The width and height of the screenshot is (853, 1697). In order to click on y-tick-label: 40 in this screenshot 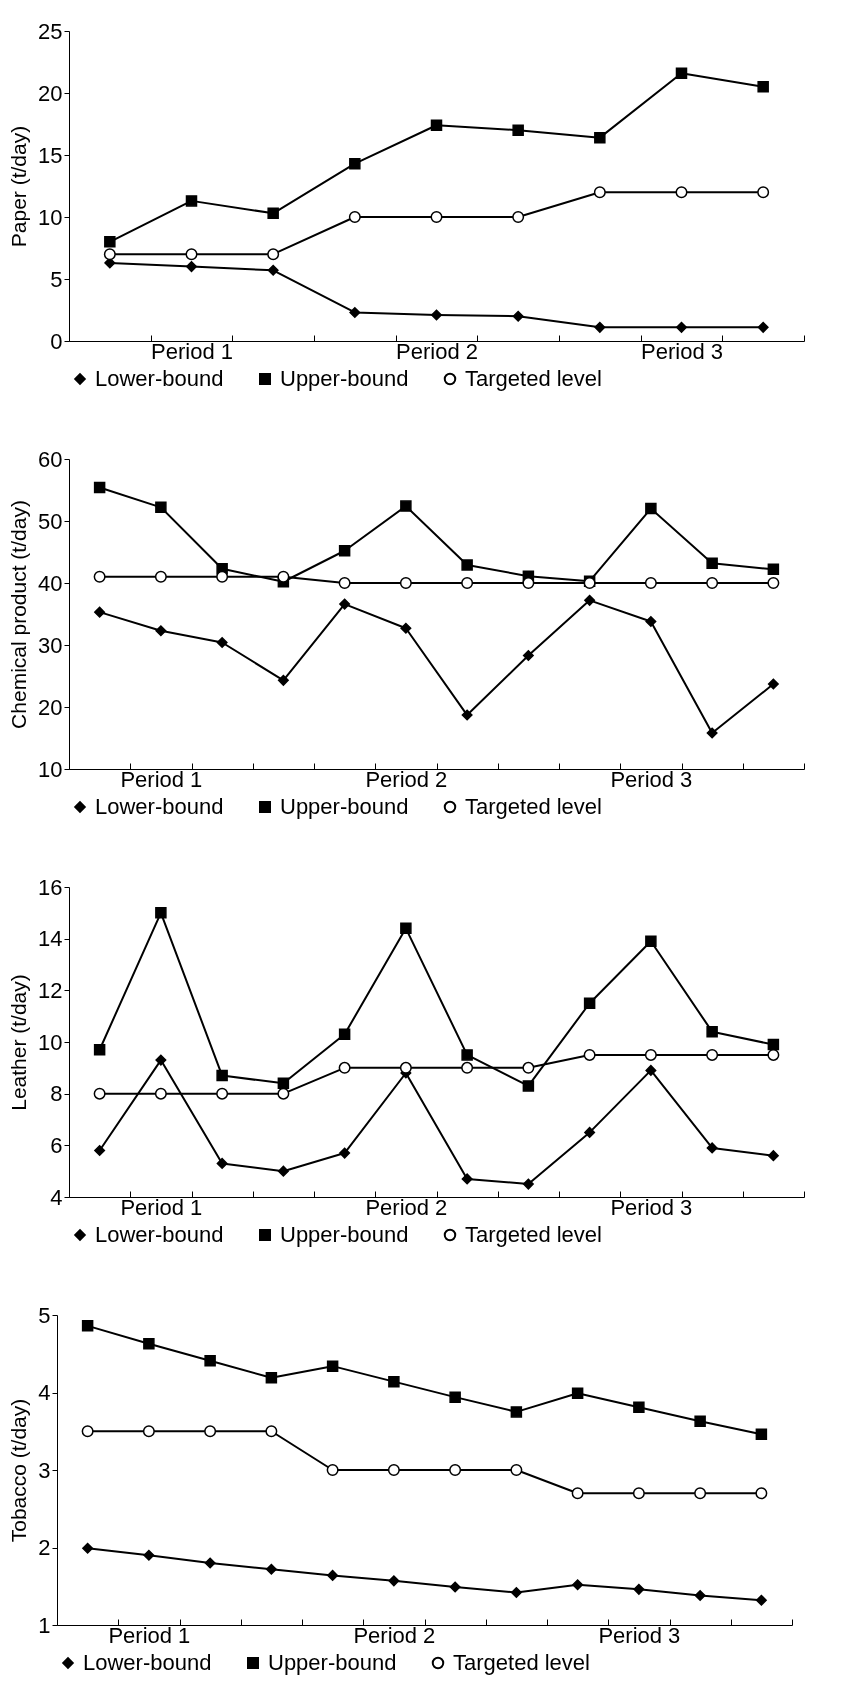, I will do `click(50, 583)`.